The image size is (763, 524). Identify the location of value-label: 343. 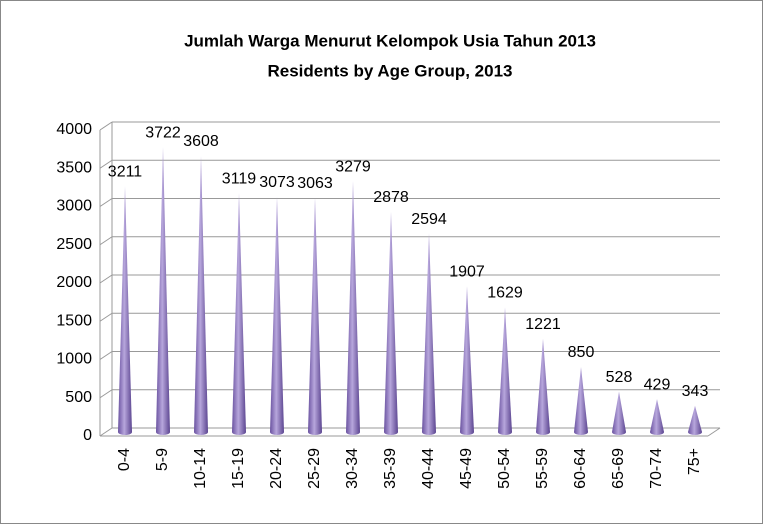
(695, 391).